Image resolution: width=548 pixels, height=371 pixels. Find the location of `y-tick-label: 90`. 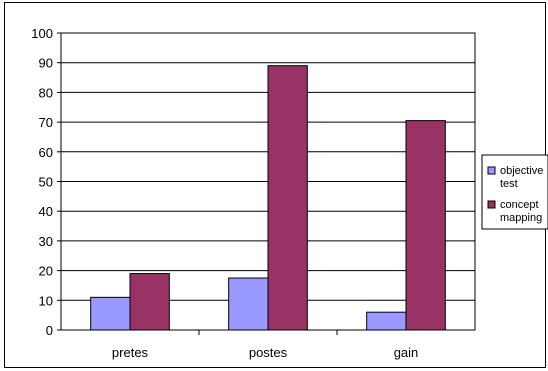

y-tick-label: 90 is located at coordinates (46, 63).